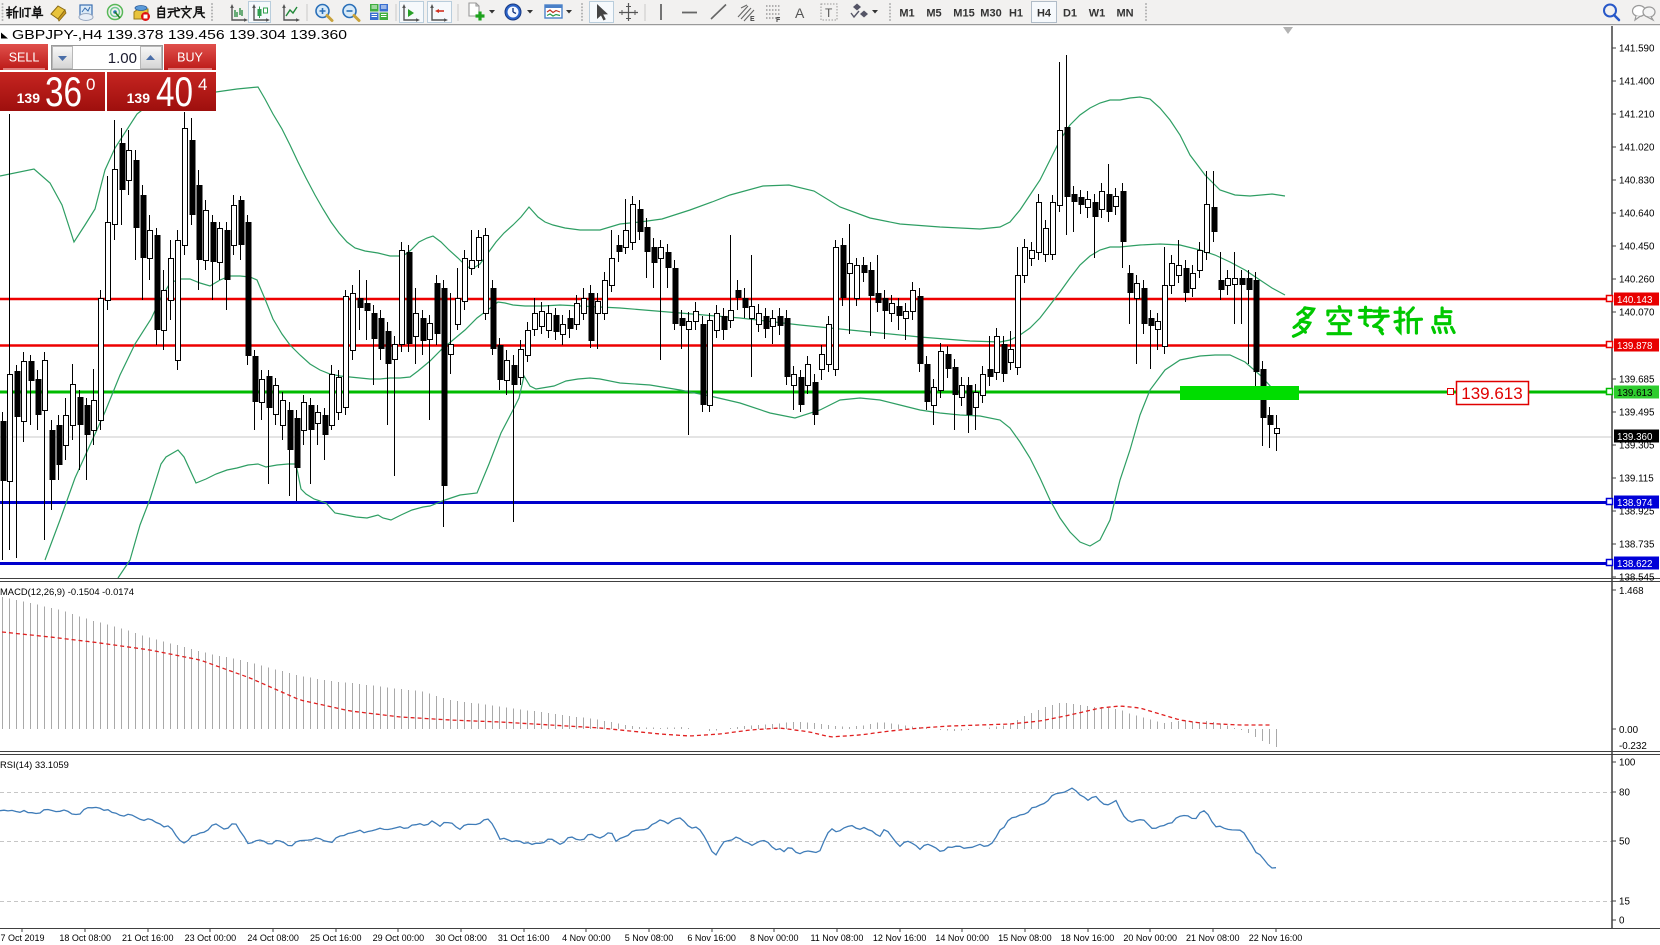 The width and height of the screenshot is (1660, 945). Describe the element at coordinates (1637, 512) in the screenshot. I see `svg-text: 138.925` at that location.